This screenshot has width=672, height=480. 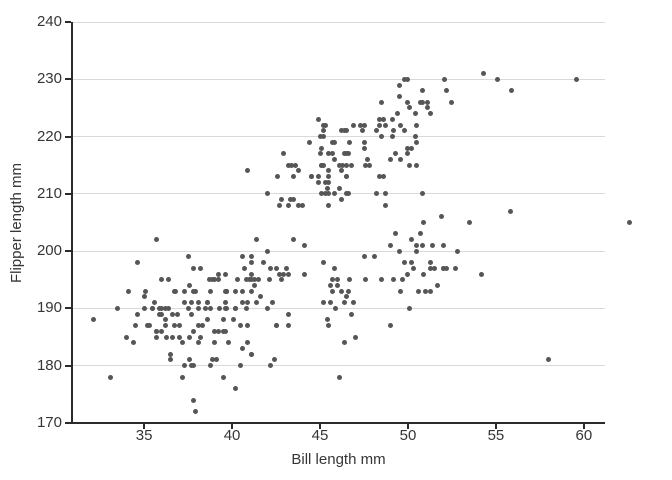 I want to click on x-tick-label-50: 50, so click(x=408, y=435).